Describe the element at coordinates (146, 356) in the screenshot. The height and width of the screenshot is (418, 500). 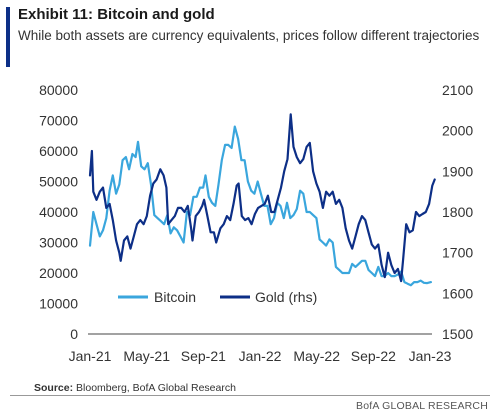
I see `x-tick-label: May-21` at that location.